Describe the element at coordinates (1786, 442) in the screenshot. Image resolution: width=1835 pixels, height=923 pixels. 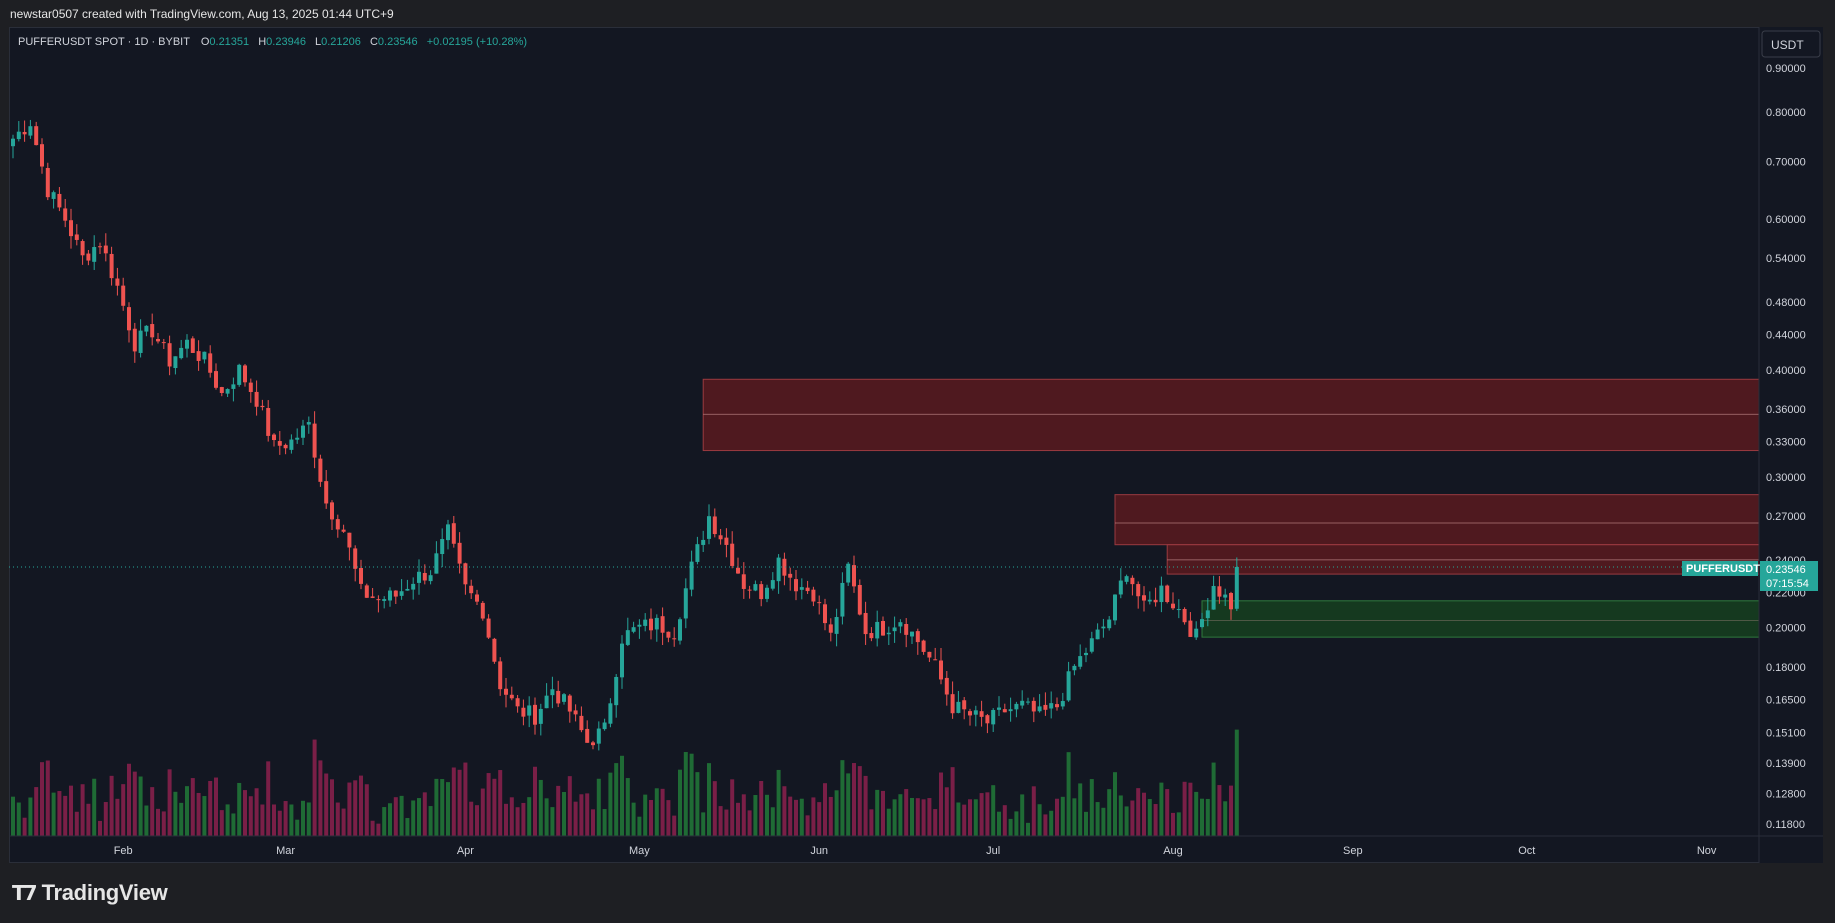
I see `price-tick-label: 0.33000` at that location.